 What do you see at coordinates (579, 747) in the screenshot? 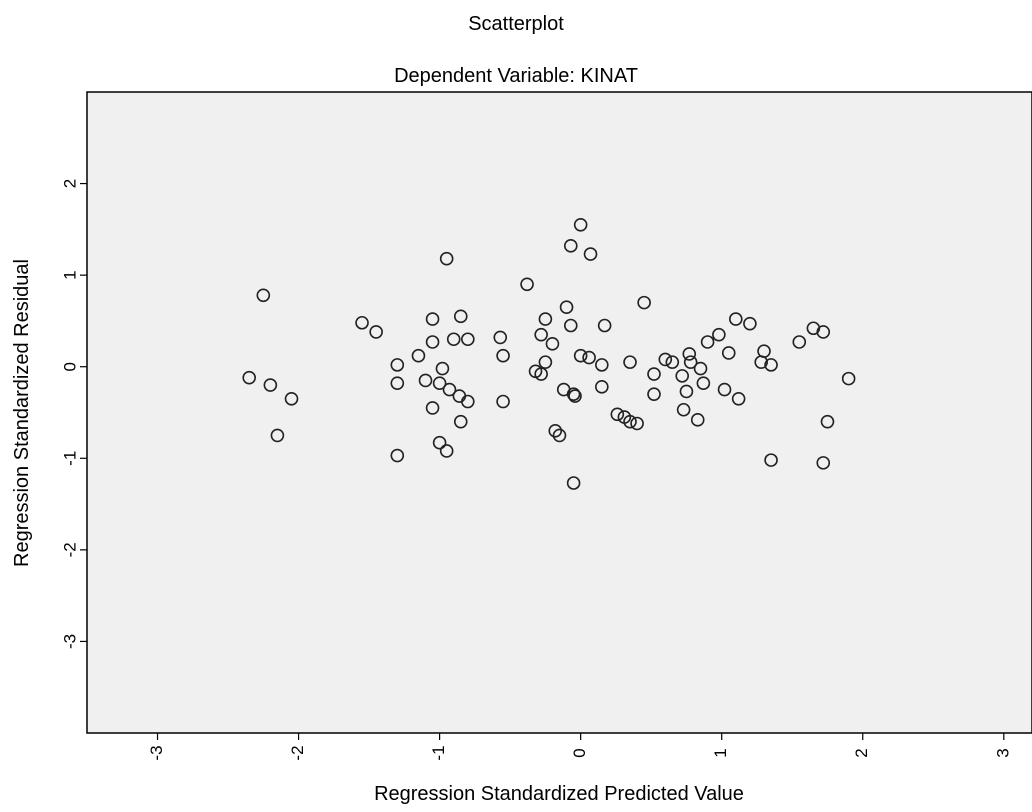
I see `x-axis-ticks: -3 -2 -1 0 1 2 3` at bounding box center [579, 747].